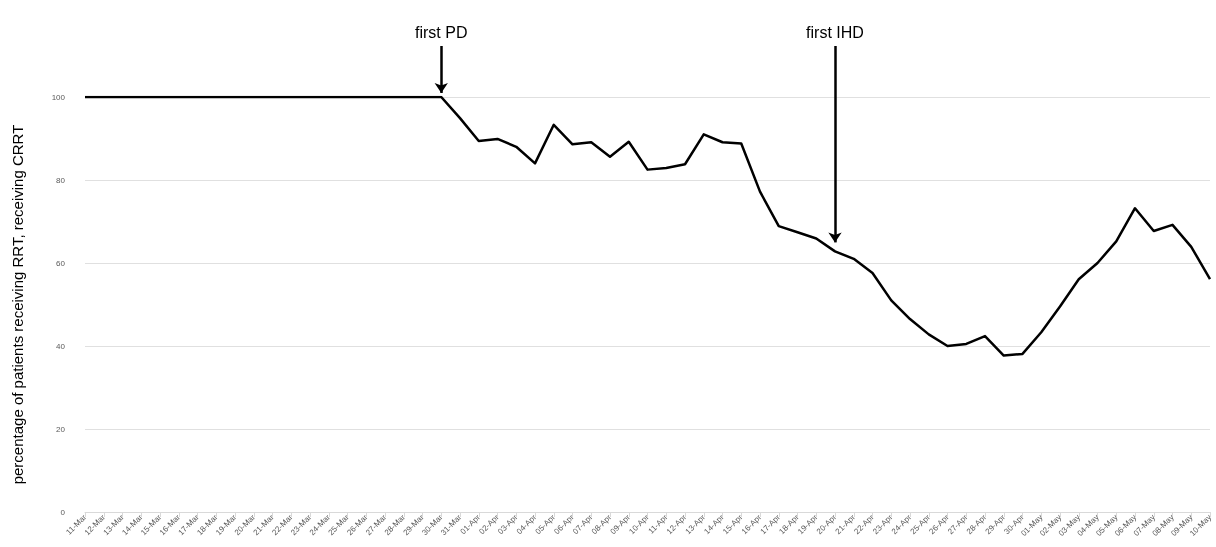  Describe the element at coordinates (63, 512) in the screenshot. I see `y-tick-label: 0` at that location.